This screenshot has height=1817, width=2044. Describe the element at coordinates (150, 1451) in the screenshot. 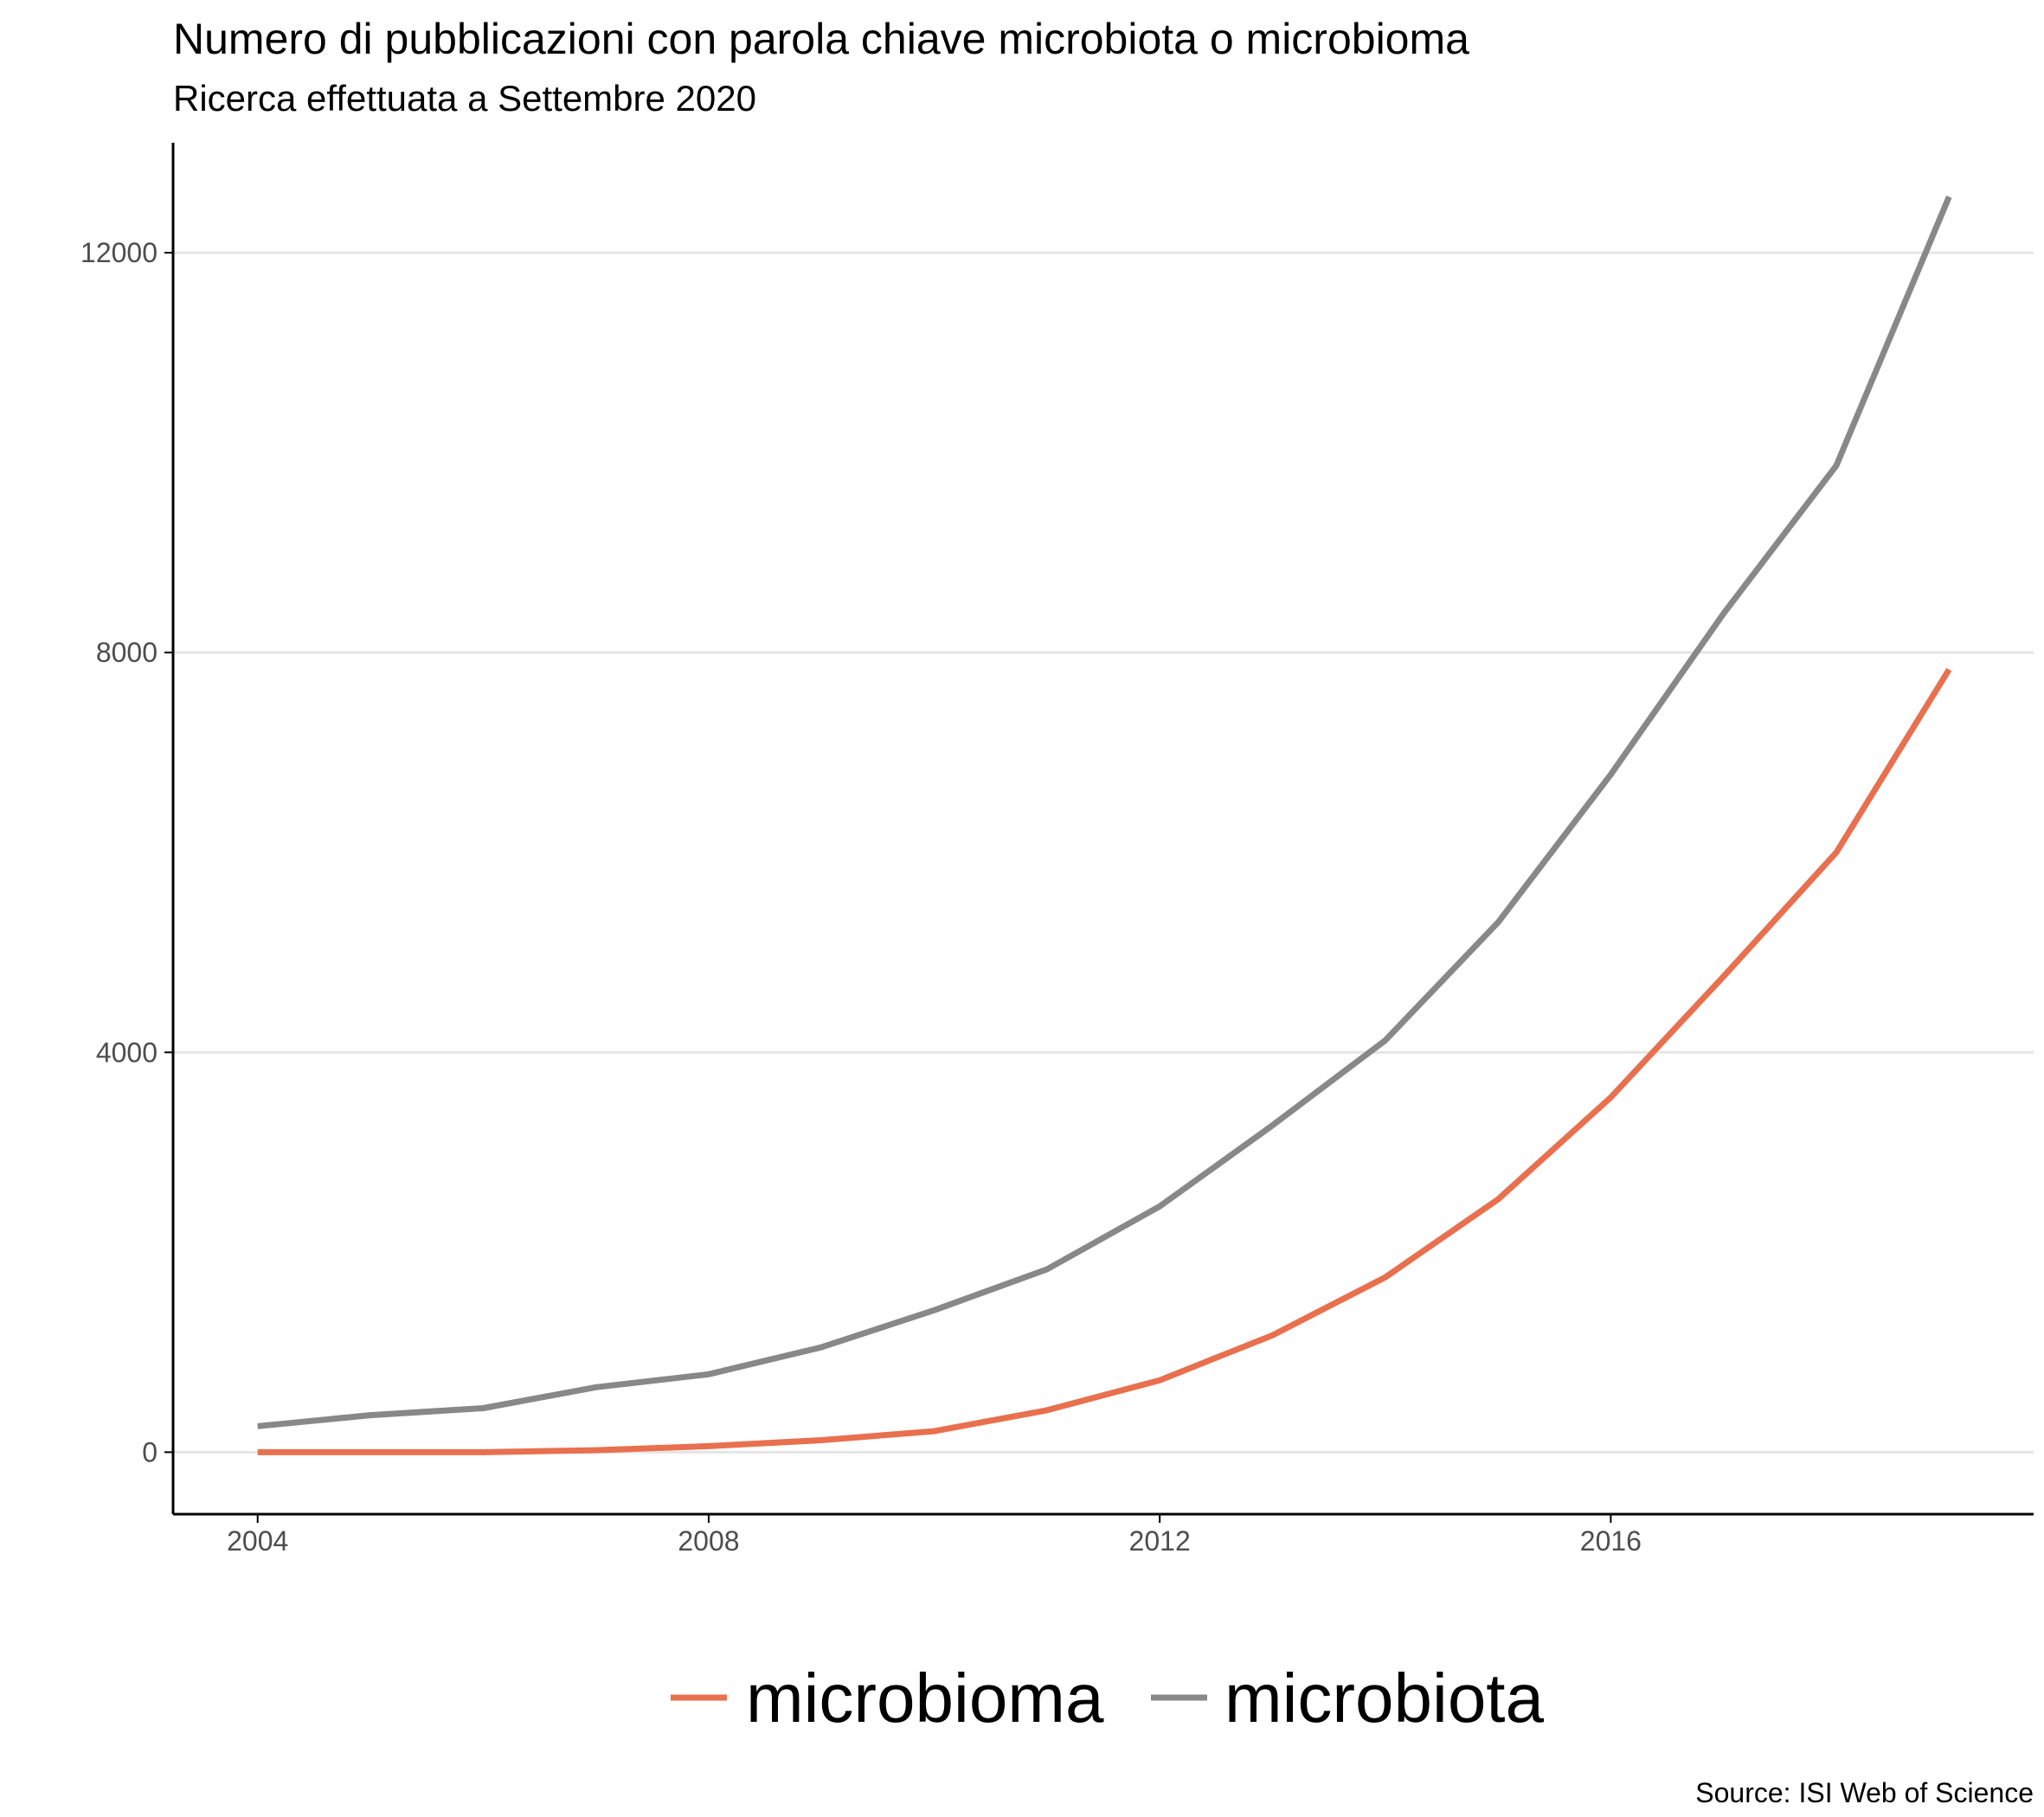

I see `y-tick-label-0: 0` at that location.